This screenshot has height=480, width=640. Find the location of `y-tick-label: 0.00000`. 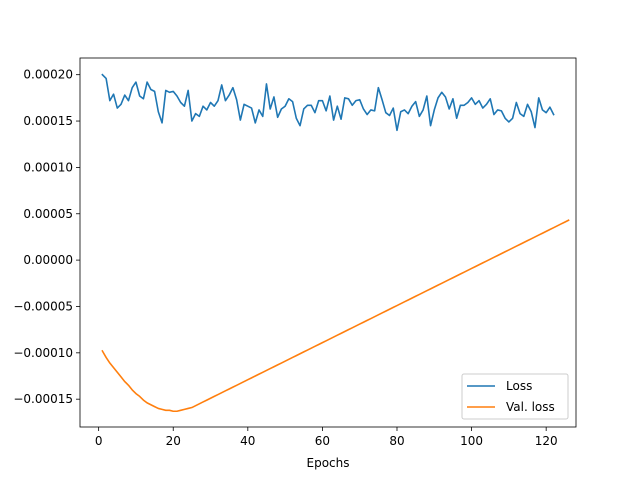

y-tick-label: 0.00000 is located at coordinates (48, 260).